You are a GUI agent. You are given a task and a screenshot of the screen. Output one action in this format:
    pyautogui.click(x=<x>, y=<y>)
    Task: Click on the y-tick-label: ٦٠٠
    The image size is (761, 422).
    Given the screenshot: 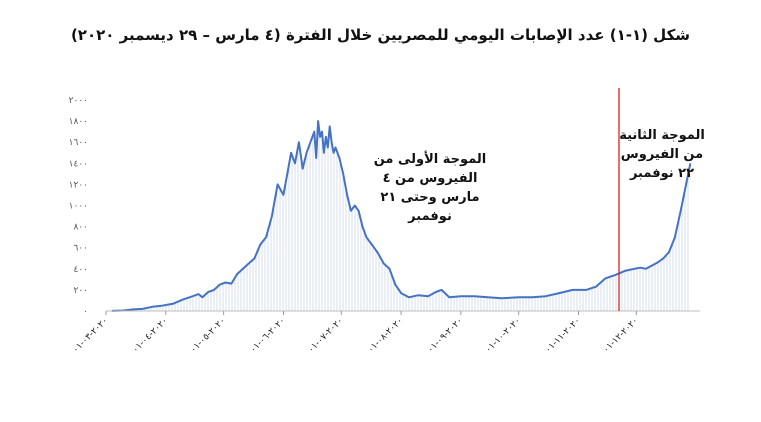 What is the action you would take?
    pyautogui.click(x=80, y=249)
    